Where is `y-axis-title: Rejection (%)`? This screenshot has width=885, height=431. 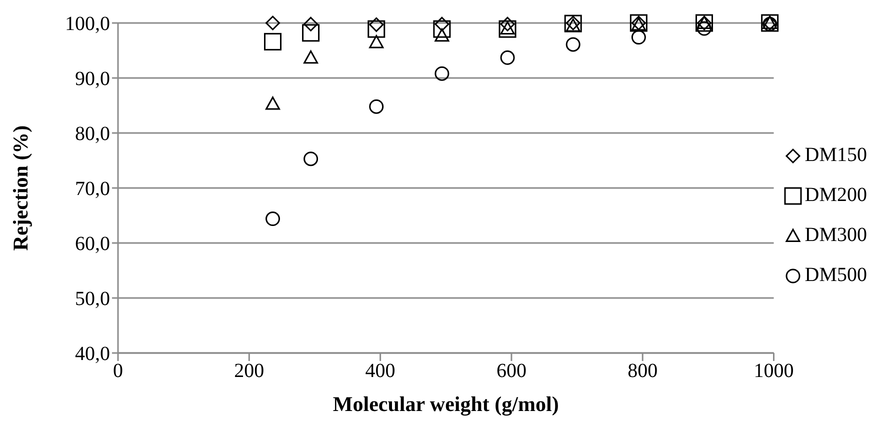 y-axis-title: Rejection (%) is located at coordinates (20, 188).